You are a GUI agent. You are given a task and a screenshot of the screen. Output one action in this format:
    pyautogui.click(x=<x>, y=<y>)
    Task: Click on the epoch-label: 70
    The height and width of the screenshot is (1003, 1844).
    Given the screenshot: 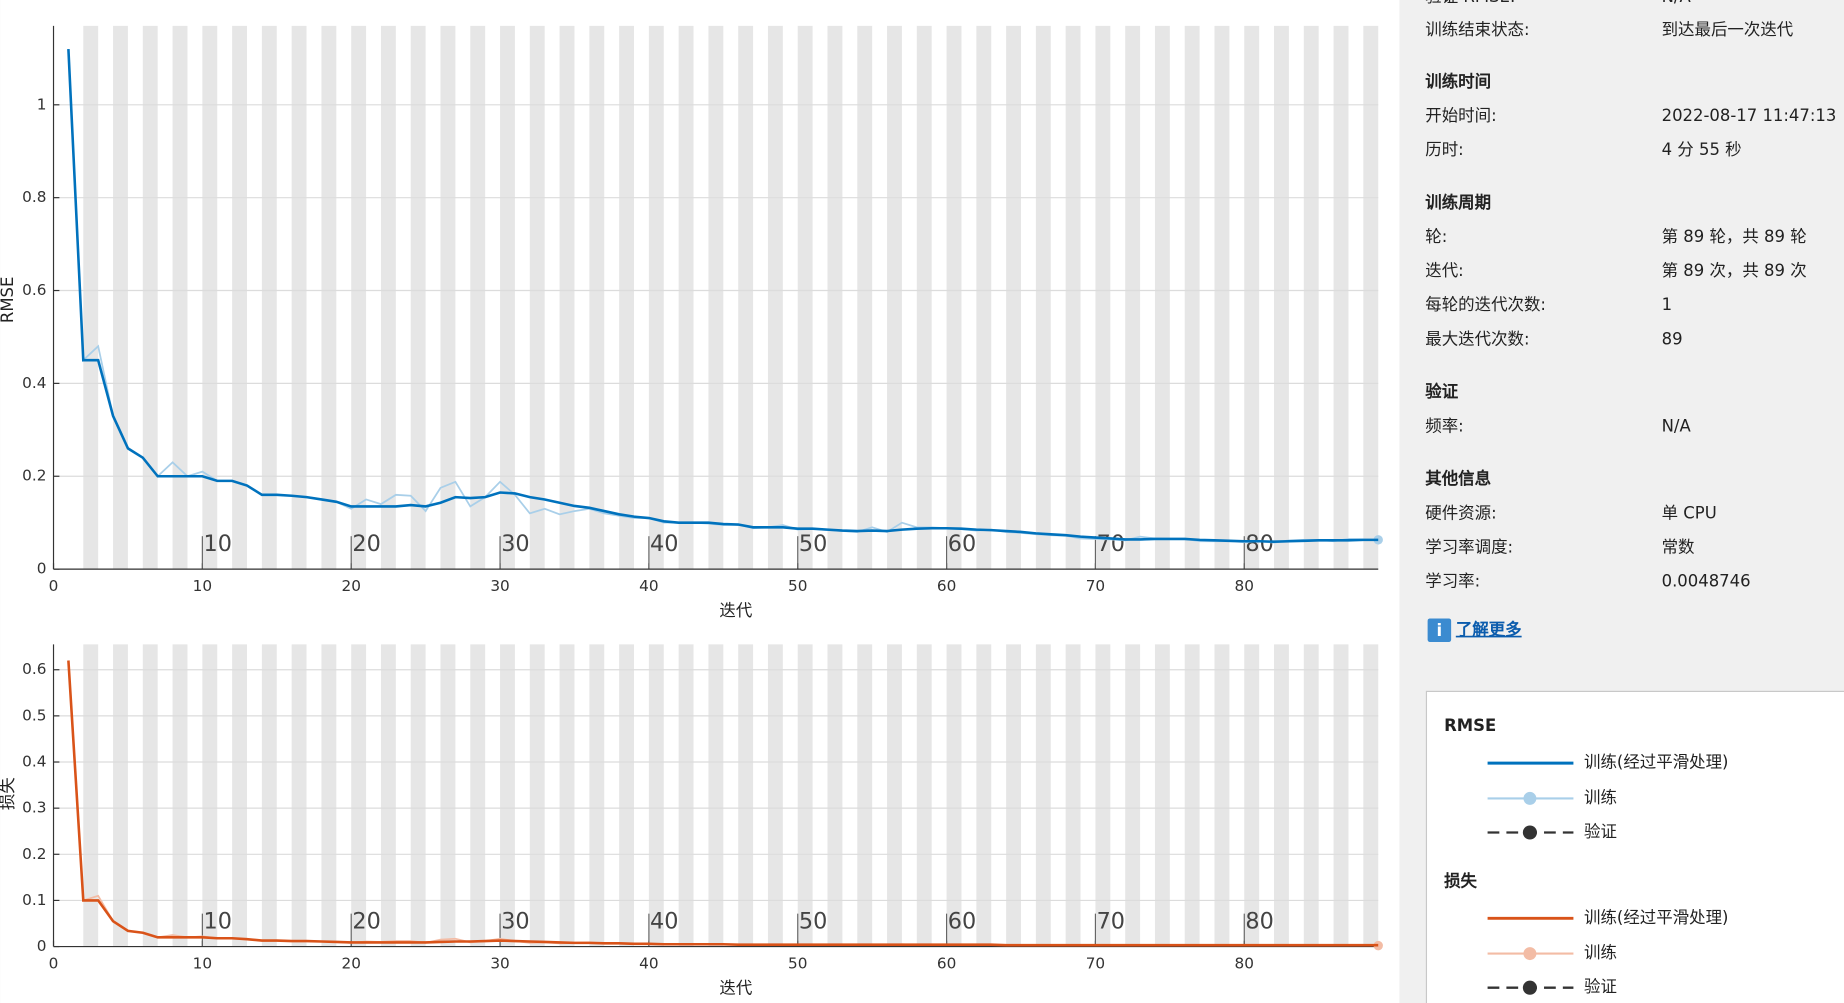 What is the action you would take?
    pyautogui.click(x=1111, y=921)
    